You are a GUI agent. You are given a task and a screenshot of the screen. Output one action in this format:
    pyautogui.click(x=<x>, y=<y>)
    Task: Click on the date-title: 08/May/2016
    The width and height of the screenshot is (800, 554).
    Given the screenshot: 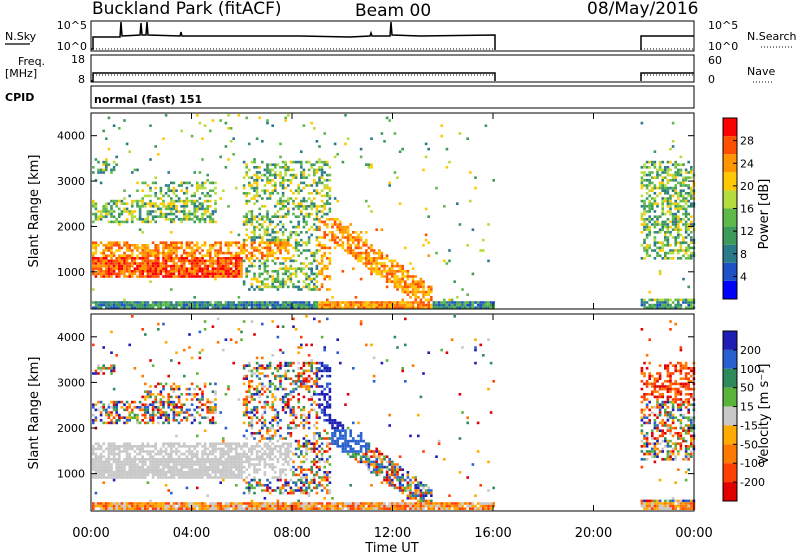 What is the action you would take?
    pyautogui.click(x=643, y=9)
    